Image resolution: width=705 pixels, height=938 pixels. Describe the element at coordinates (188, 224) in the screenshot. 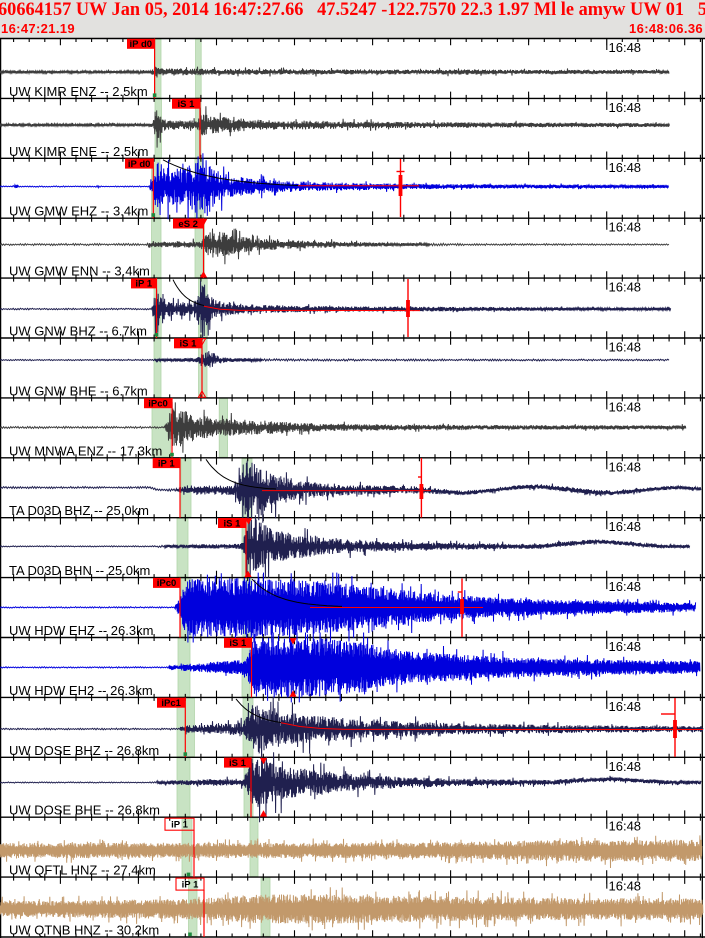

I see `svg-text: eS 2` at that location.